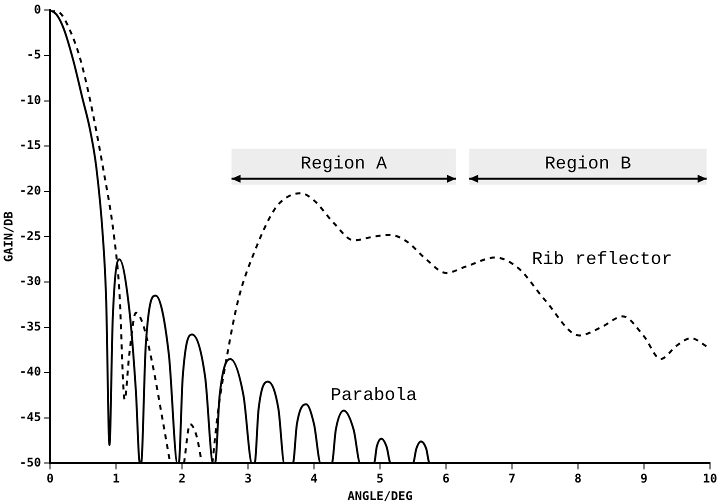 This screenshot has height=504, width=724. What do you see at coordinates (314, 479) in the screenshot?
I see `x-tick-label: 4` at bounding box center [314, 479].